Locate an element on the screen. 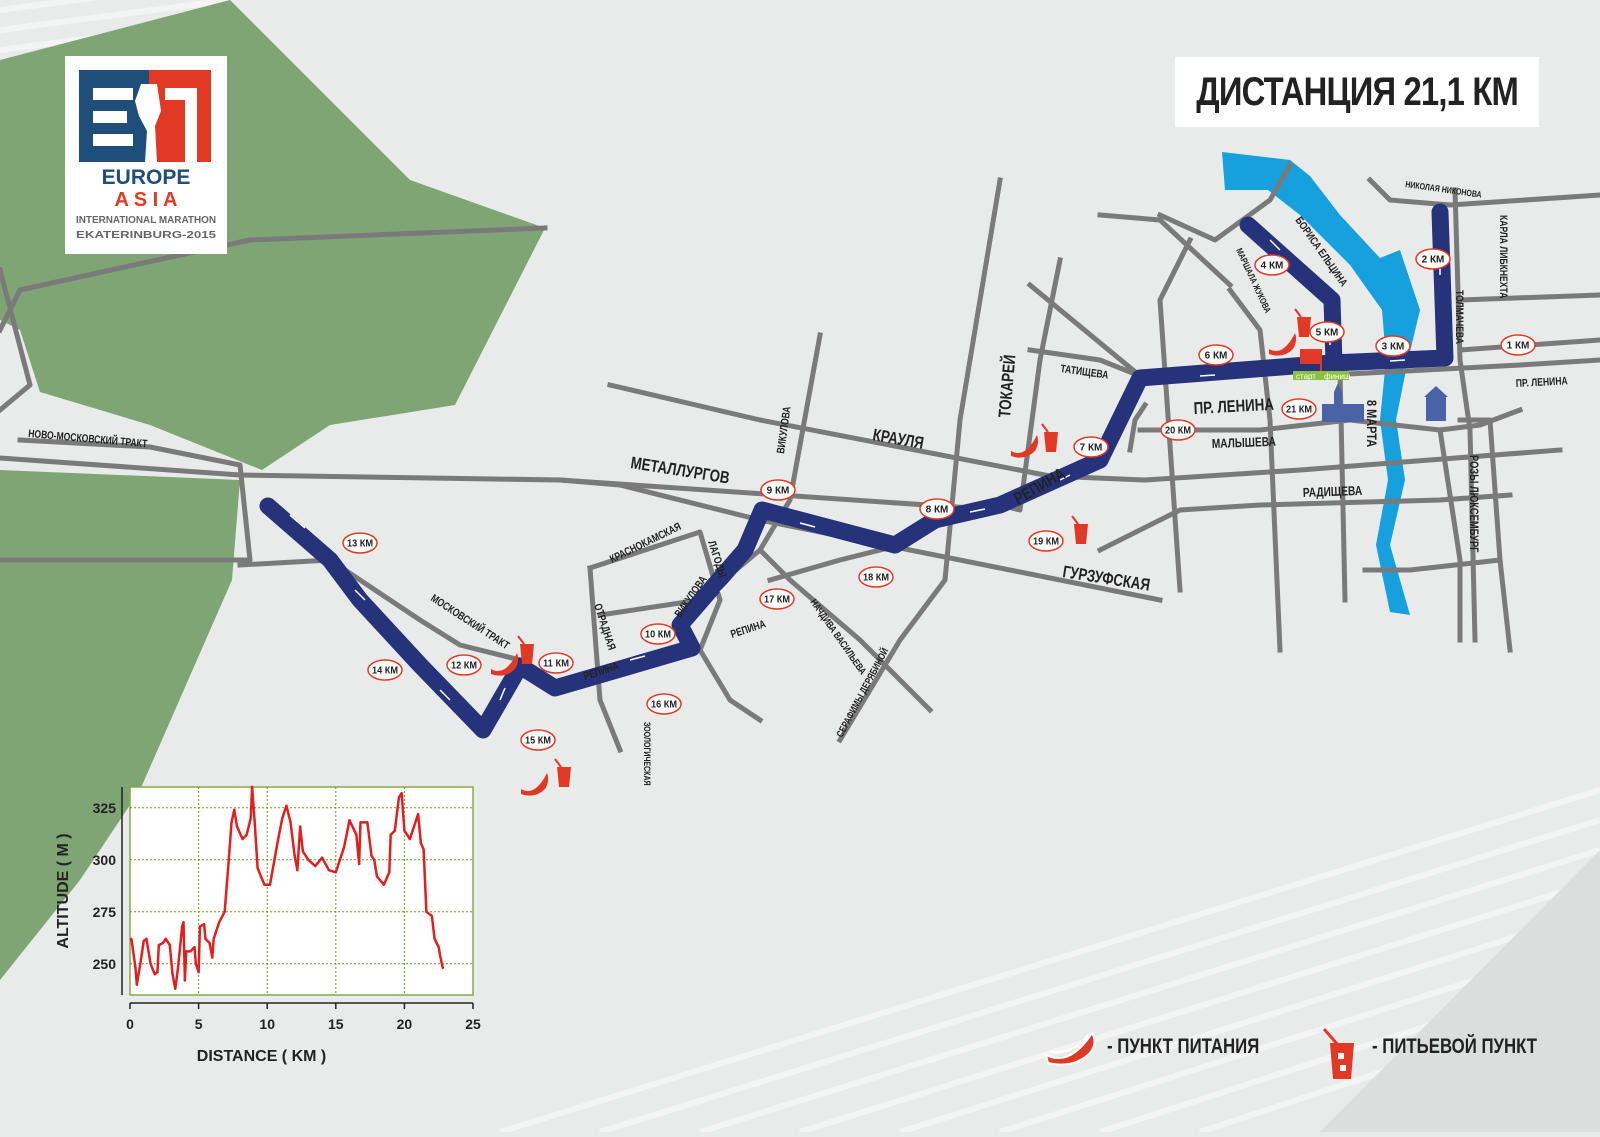  street-label: РАДИЩЕВА is located at coordinates (1333, 491).